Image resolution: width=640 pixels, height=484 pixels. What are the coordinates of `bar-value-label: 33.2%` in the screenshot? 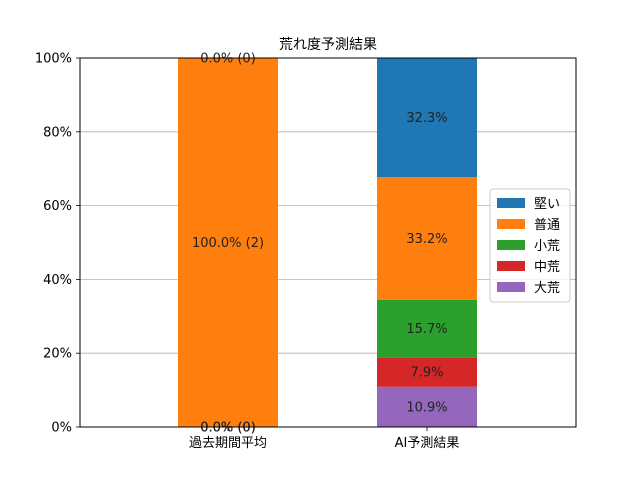 It's located at (426, 239).